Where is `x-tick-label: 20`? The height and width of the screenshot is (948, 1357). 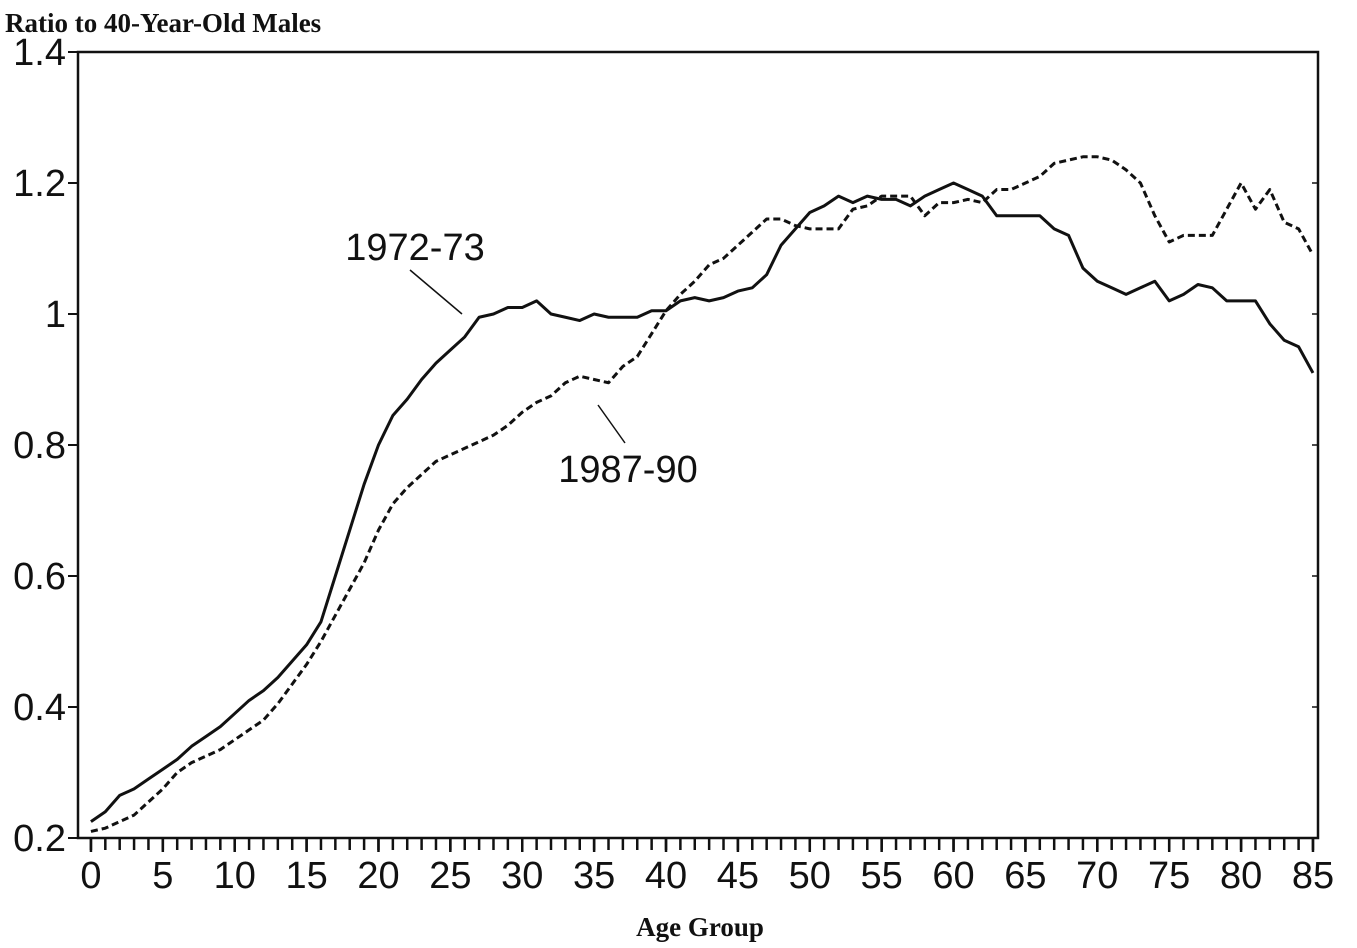 x-tick-label: 20 is located at coordinates (378, 876).